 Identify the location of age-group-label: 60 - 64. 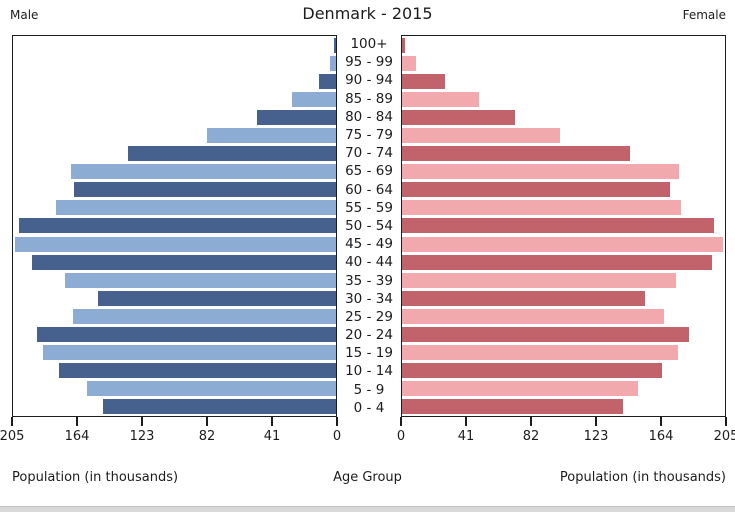
(369, 189).